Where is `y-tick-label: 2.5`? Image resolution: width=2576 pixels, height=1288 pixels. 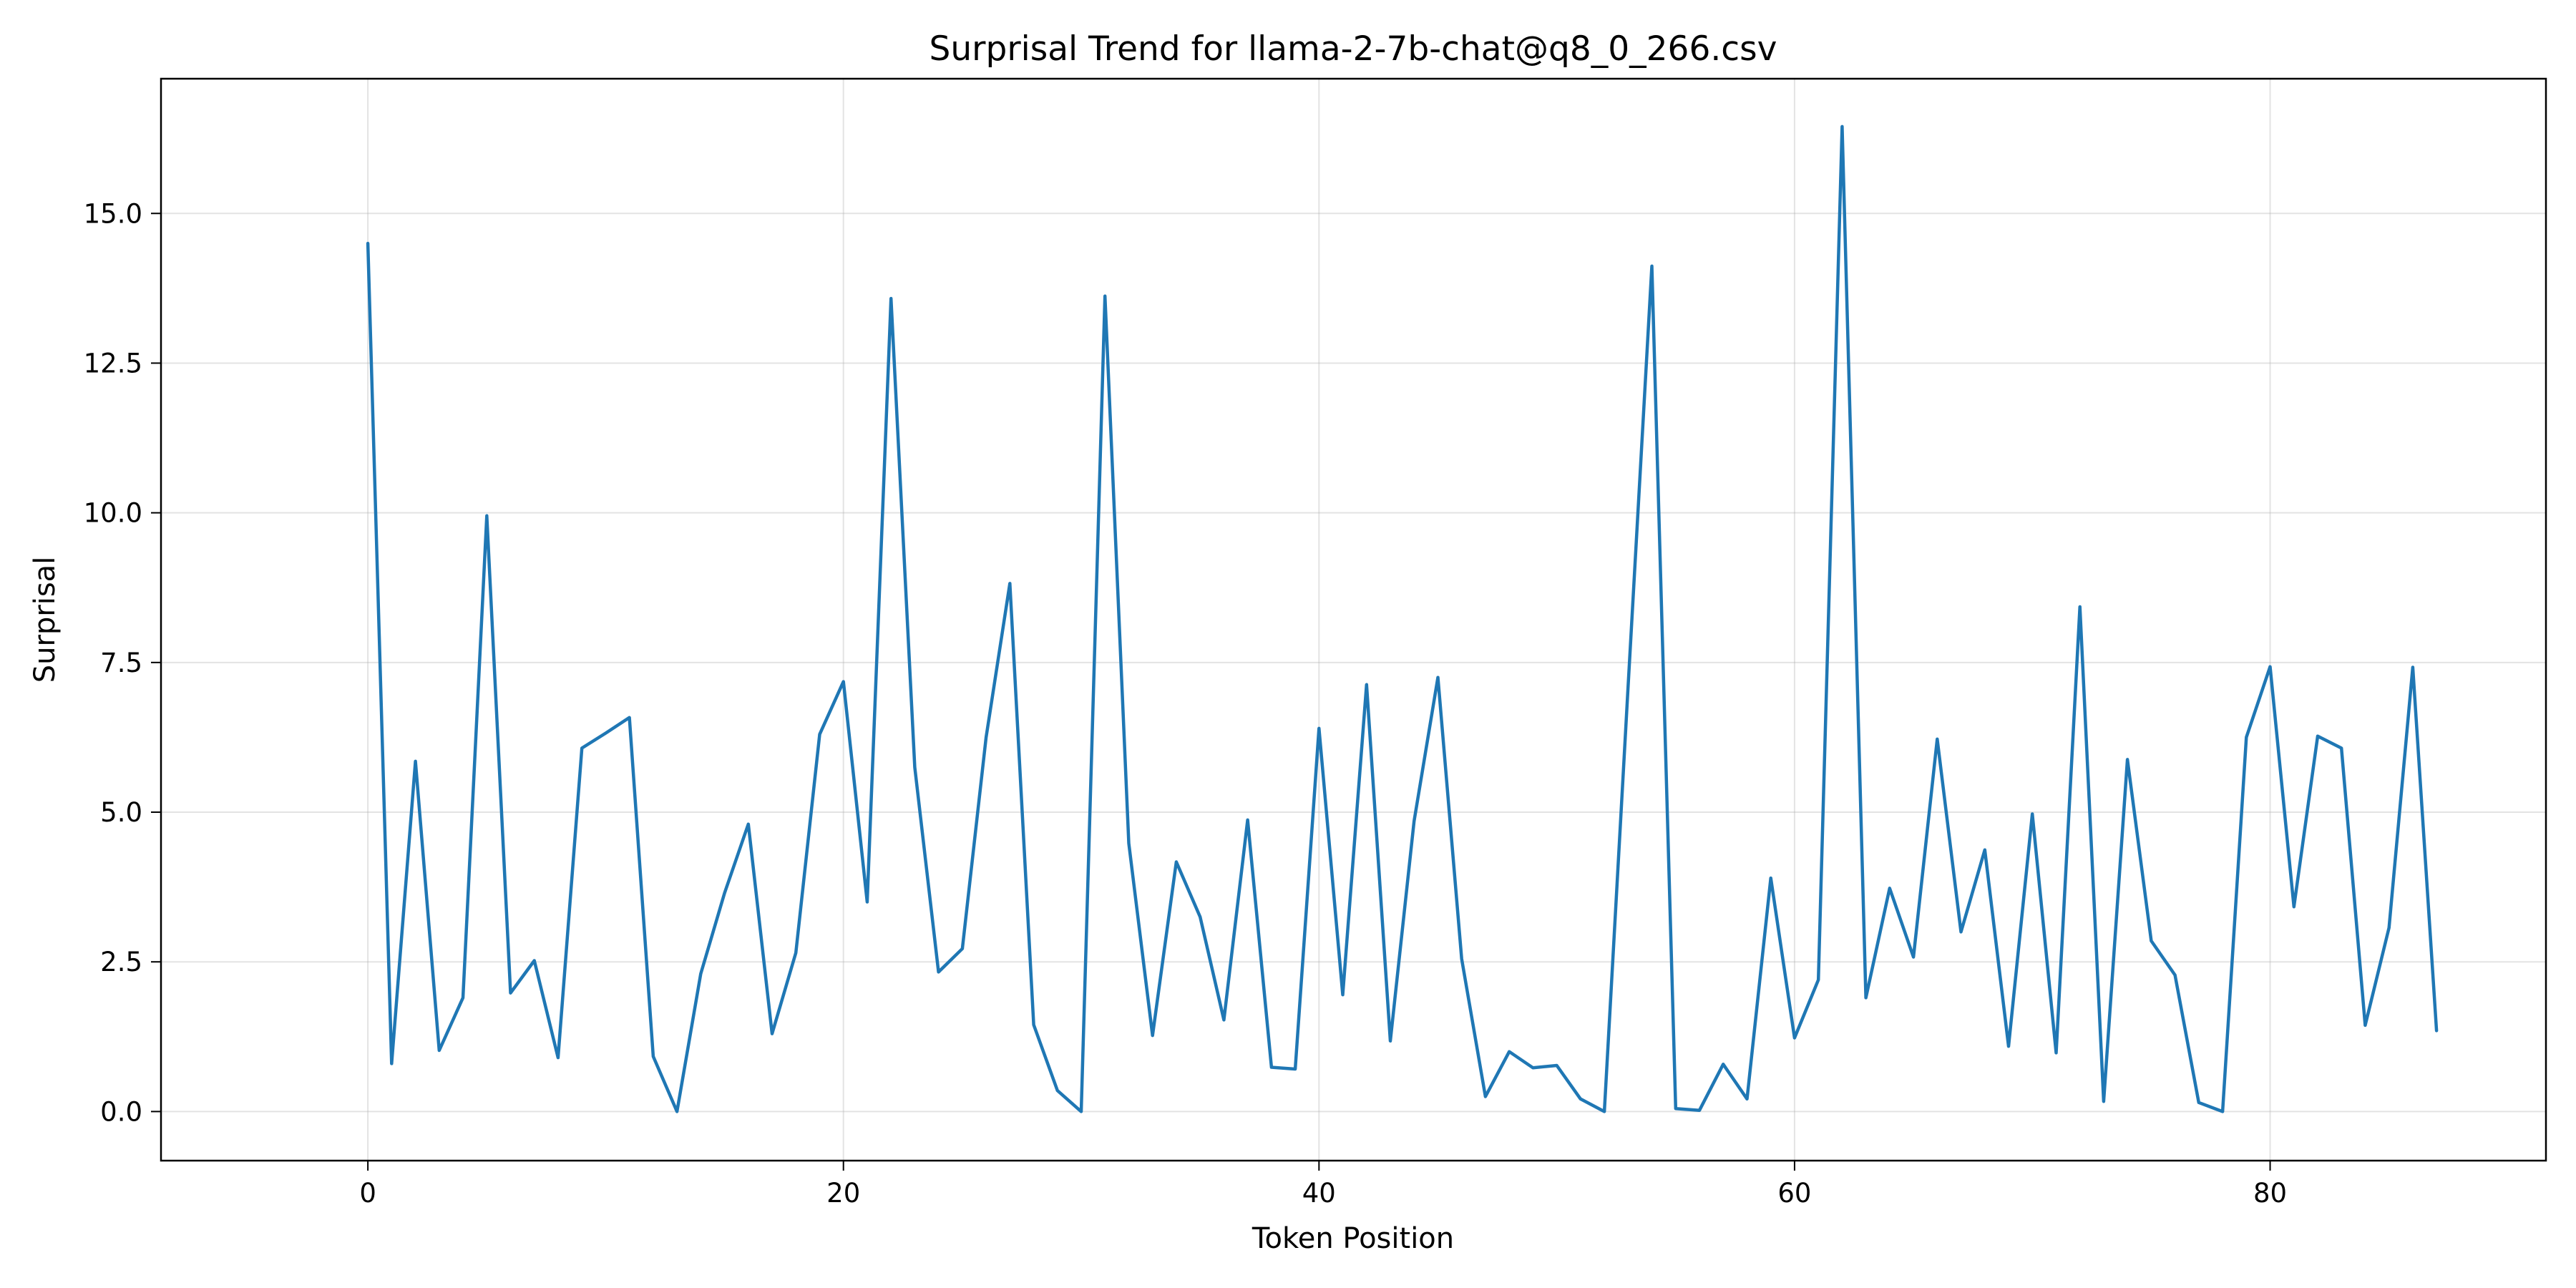
y-tick-label: 2.5 is located at coordinates (121, 962).